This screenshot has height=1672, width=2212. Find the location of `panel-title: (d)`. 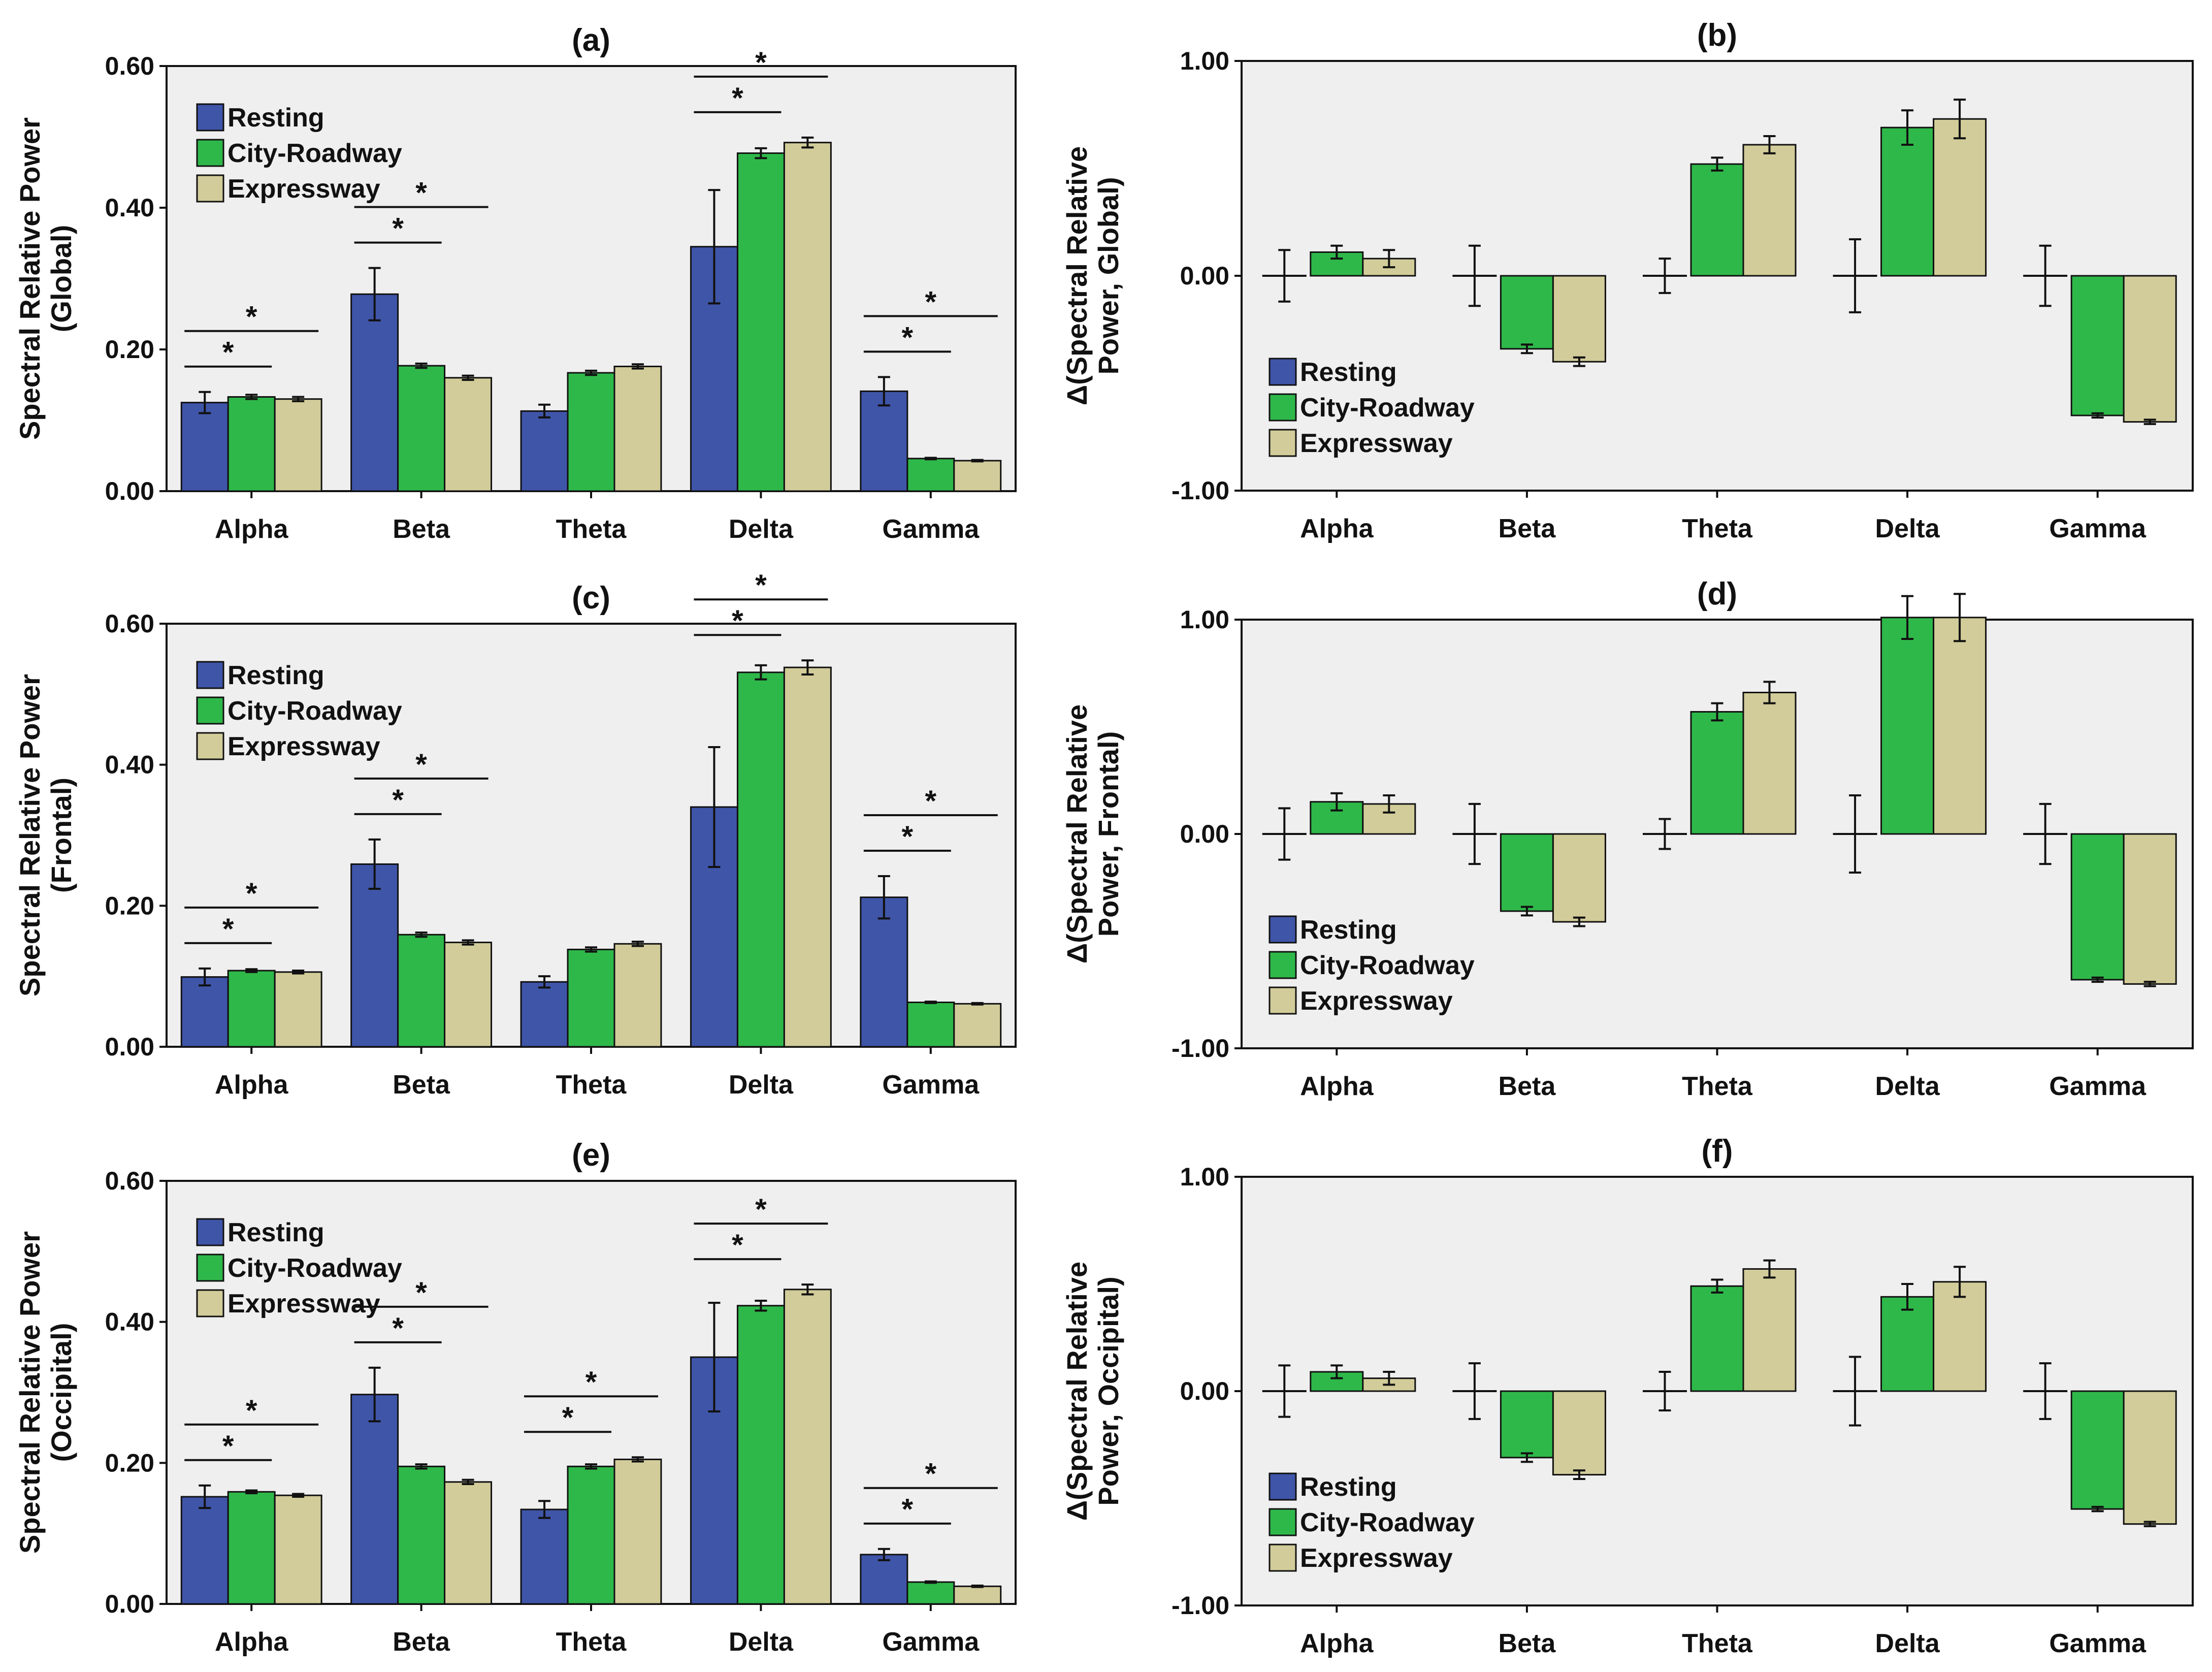

panel-title: (d) is located at coordinates (1717, 594).